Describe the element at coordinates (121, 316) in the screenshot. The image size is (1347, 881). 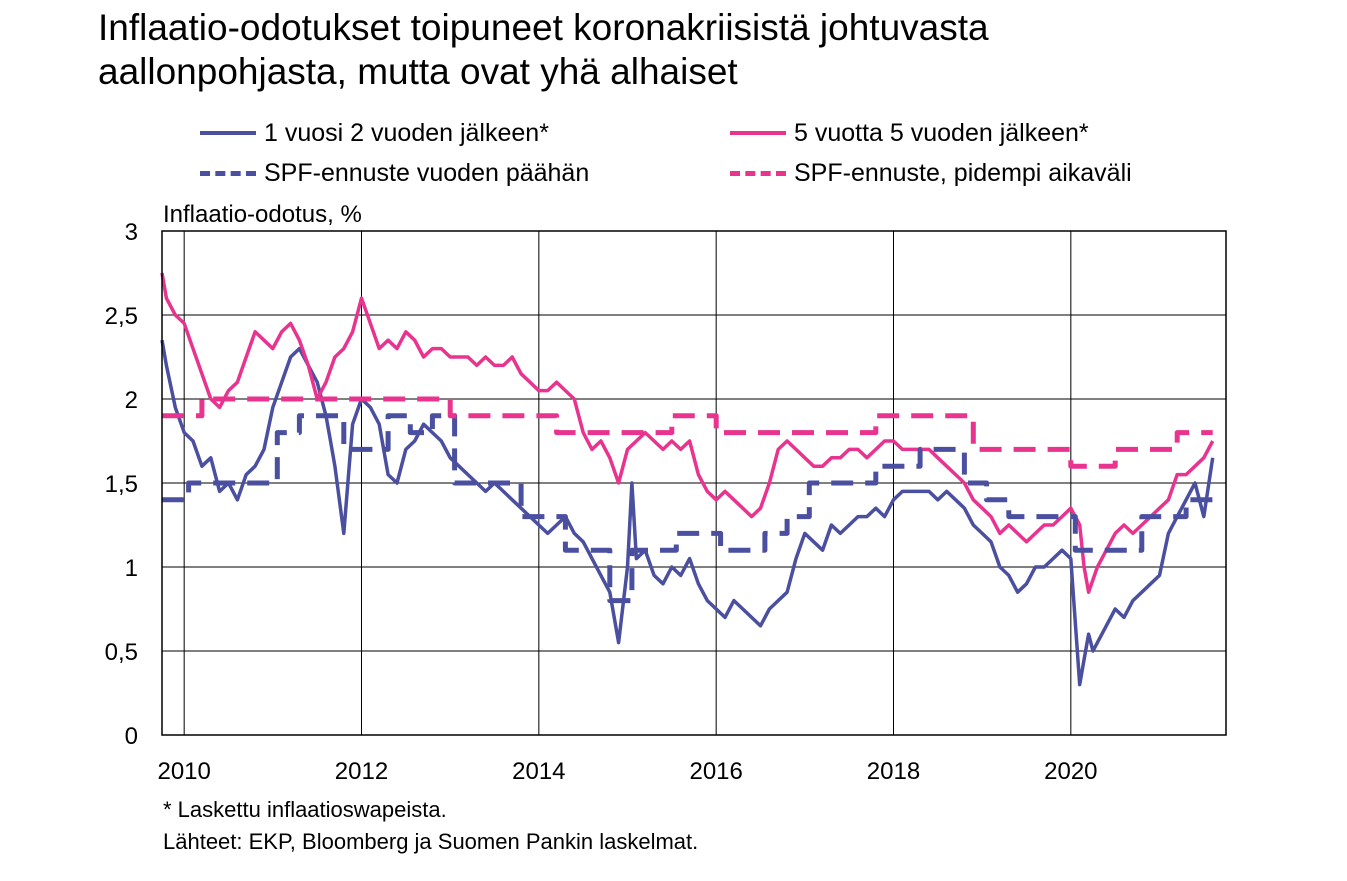
I see `y-tick-label: 2,5` at that location.